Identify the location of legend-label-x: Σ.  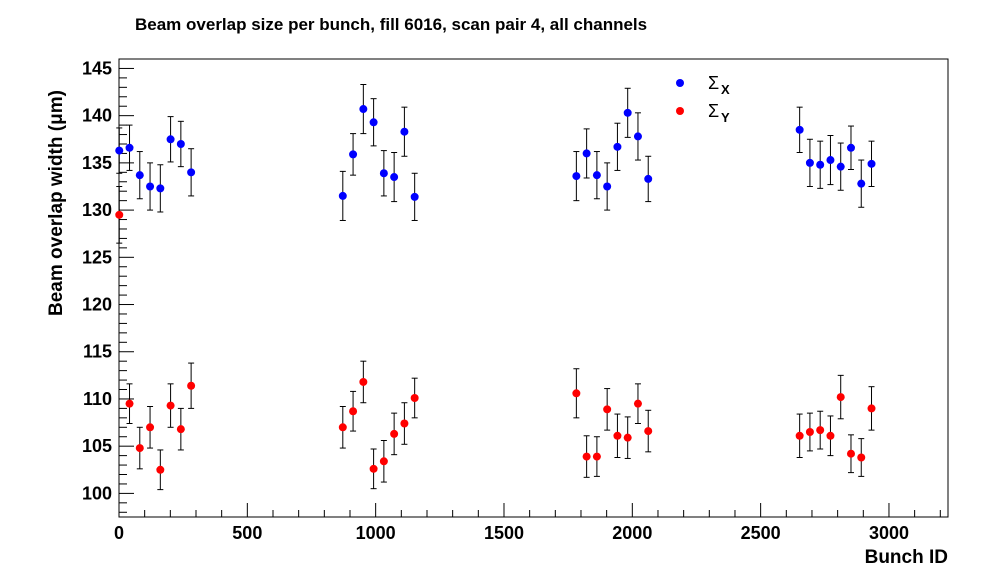
(713, 83).